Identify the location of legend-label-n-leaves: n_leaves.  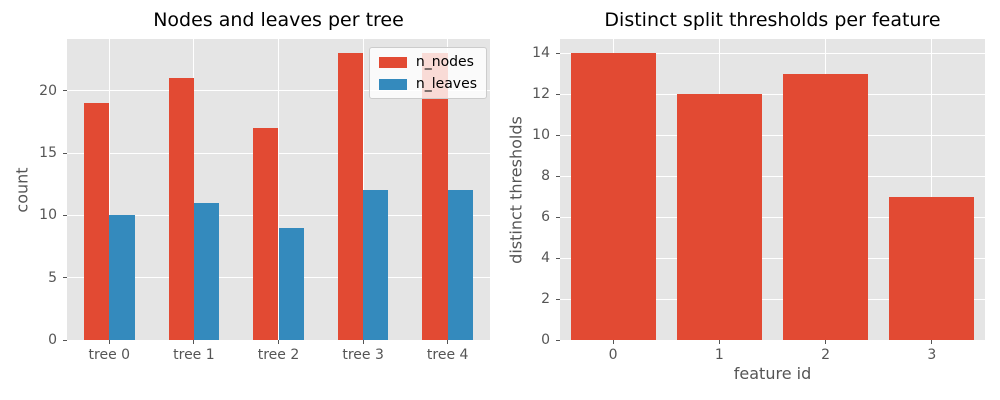
(446, 84).